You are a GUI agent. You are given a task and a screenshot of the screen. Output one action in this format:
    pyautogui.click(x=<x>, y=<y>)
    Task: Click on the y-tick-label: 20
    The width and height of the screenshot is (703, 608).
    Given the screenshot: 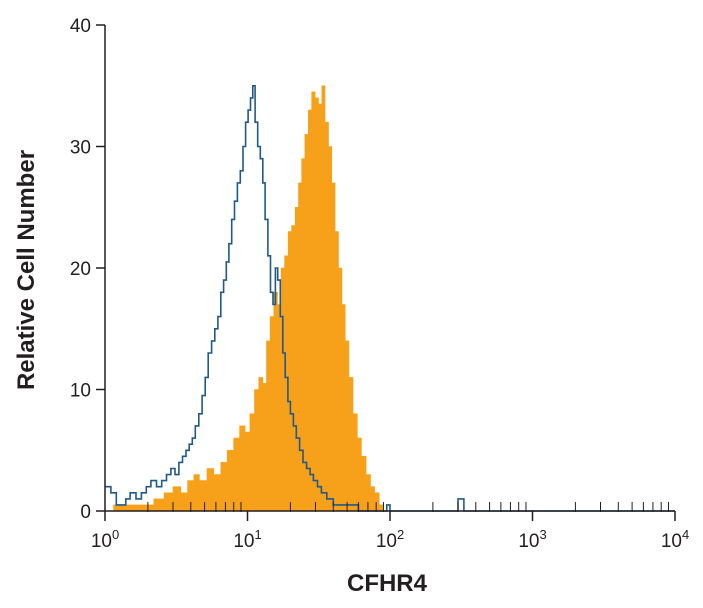 What is the action you would take?
    pyautogui.click(x=80, y=269)
    